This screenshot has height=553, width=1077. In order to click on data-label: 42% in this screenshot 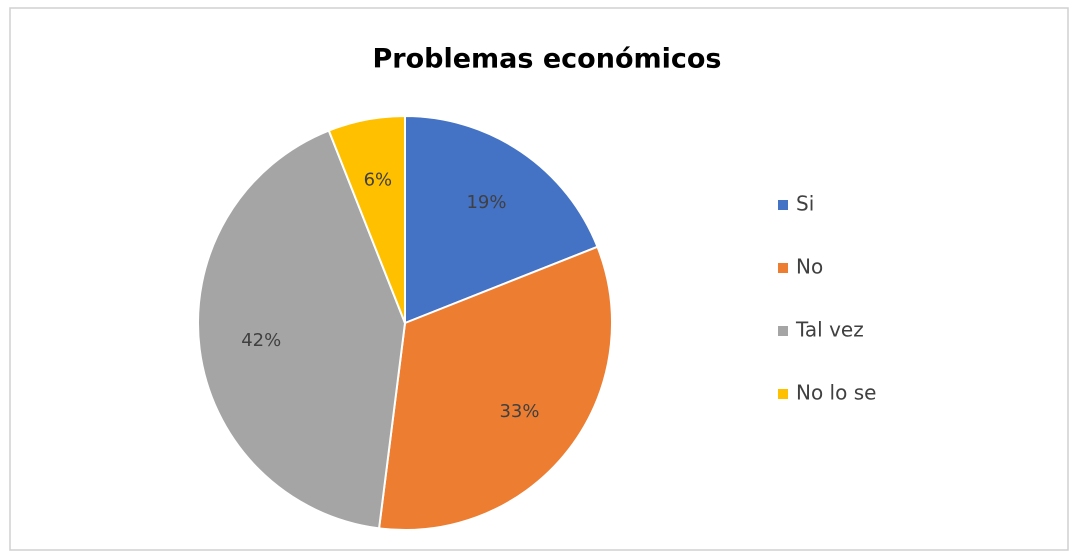, I will do `click(261, 340)`.